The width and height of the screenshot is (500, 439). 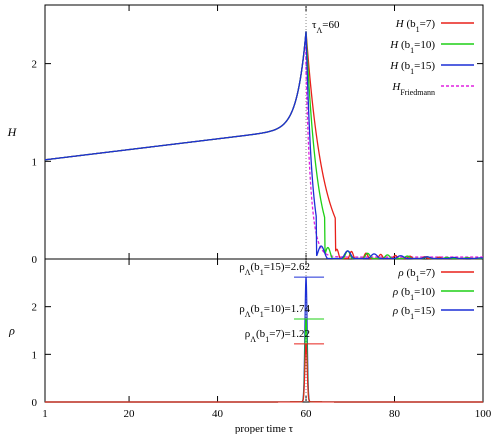 What do you see at coordinates (307, 414) in the screenshot?
I see `bottom-x-tick-label: 60` at bounding box center [307, 414].